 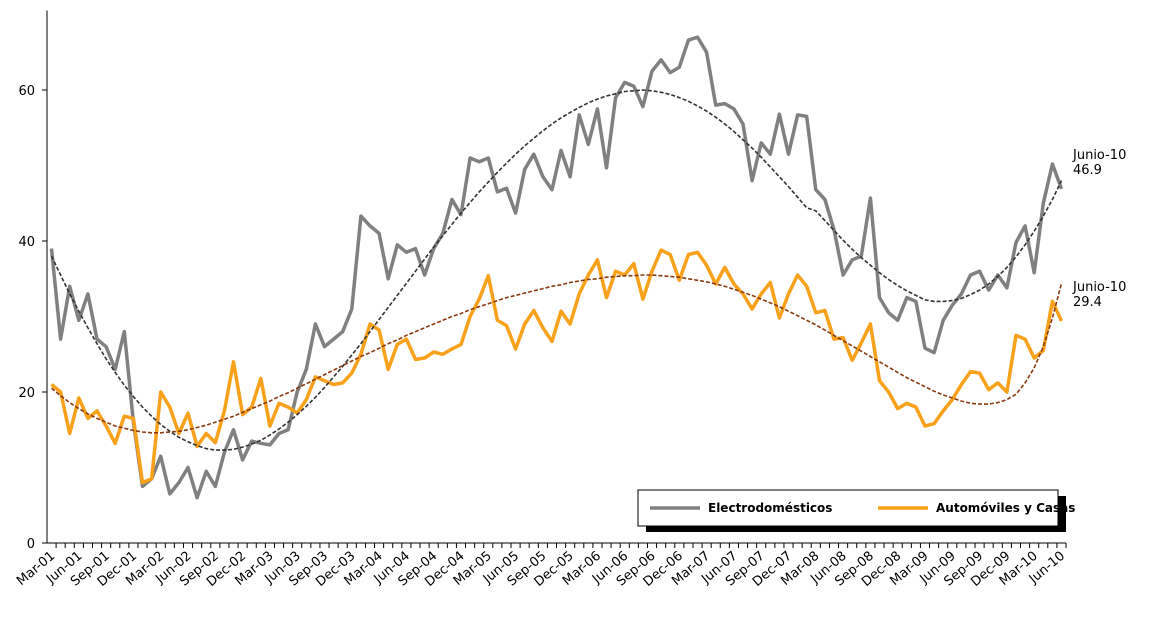 What do you see at coordinates (1087, 170) in the screenshot?
I see `annotation-line: 46.9` at bounding box center [1087, 170].